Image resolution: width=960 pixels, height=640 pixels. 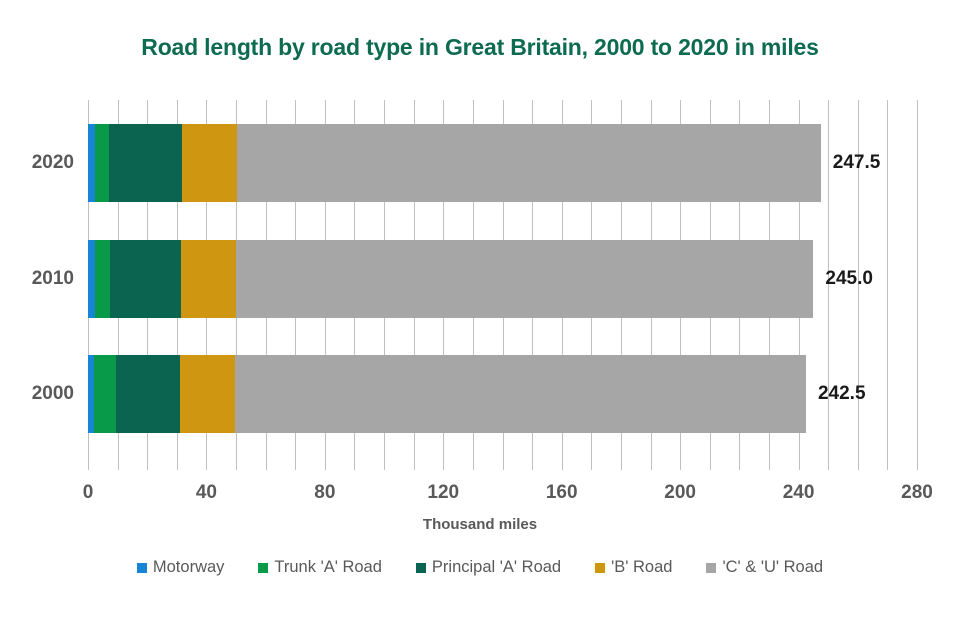 I want to click on legend-label: Trunk 'A' Road, so click(x=328, y=567).